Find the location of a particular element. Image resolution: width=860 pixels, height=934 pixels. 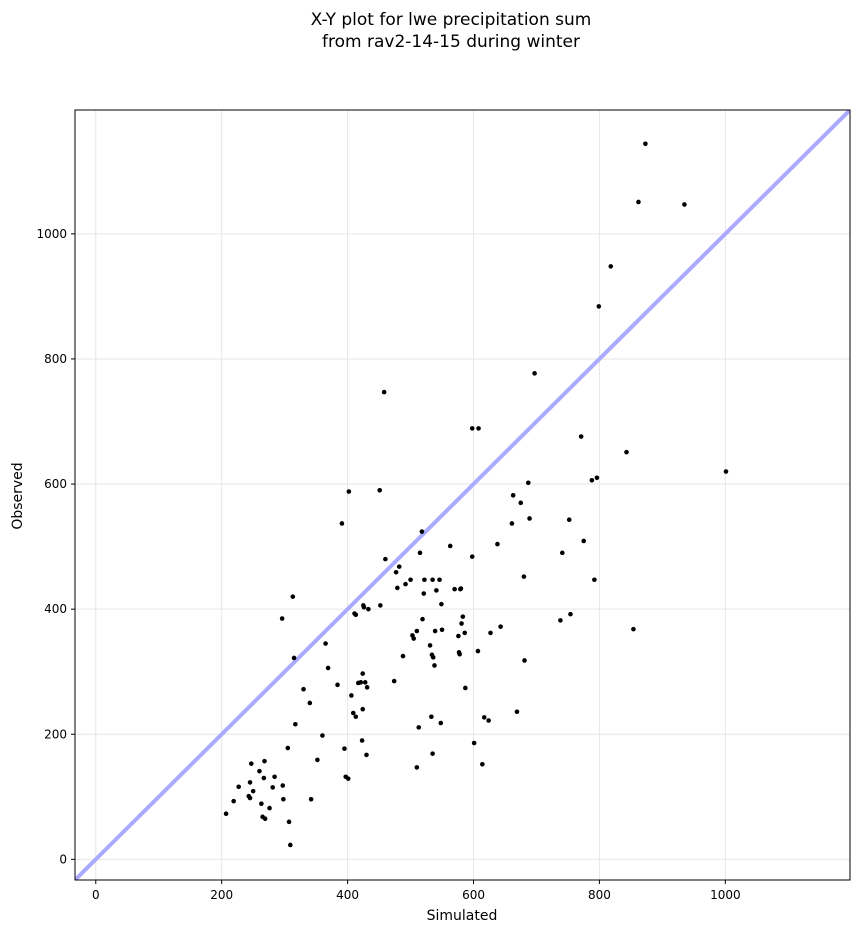

x-tick-label: 600 is located at coordinates (473, 895).